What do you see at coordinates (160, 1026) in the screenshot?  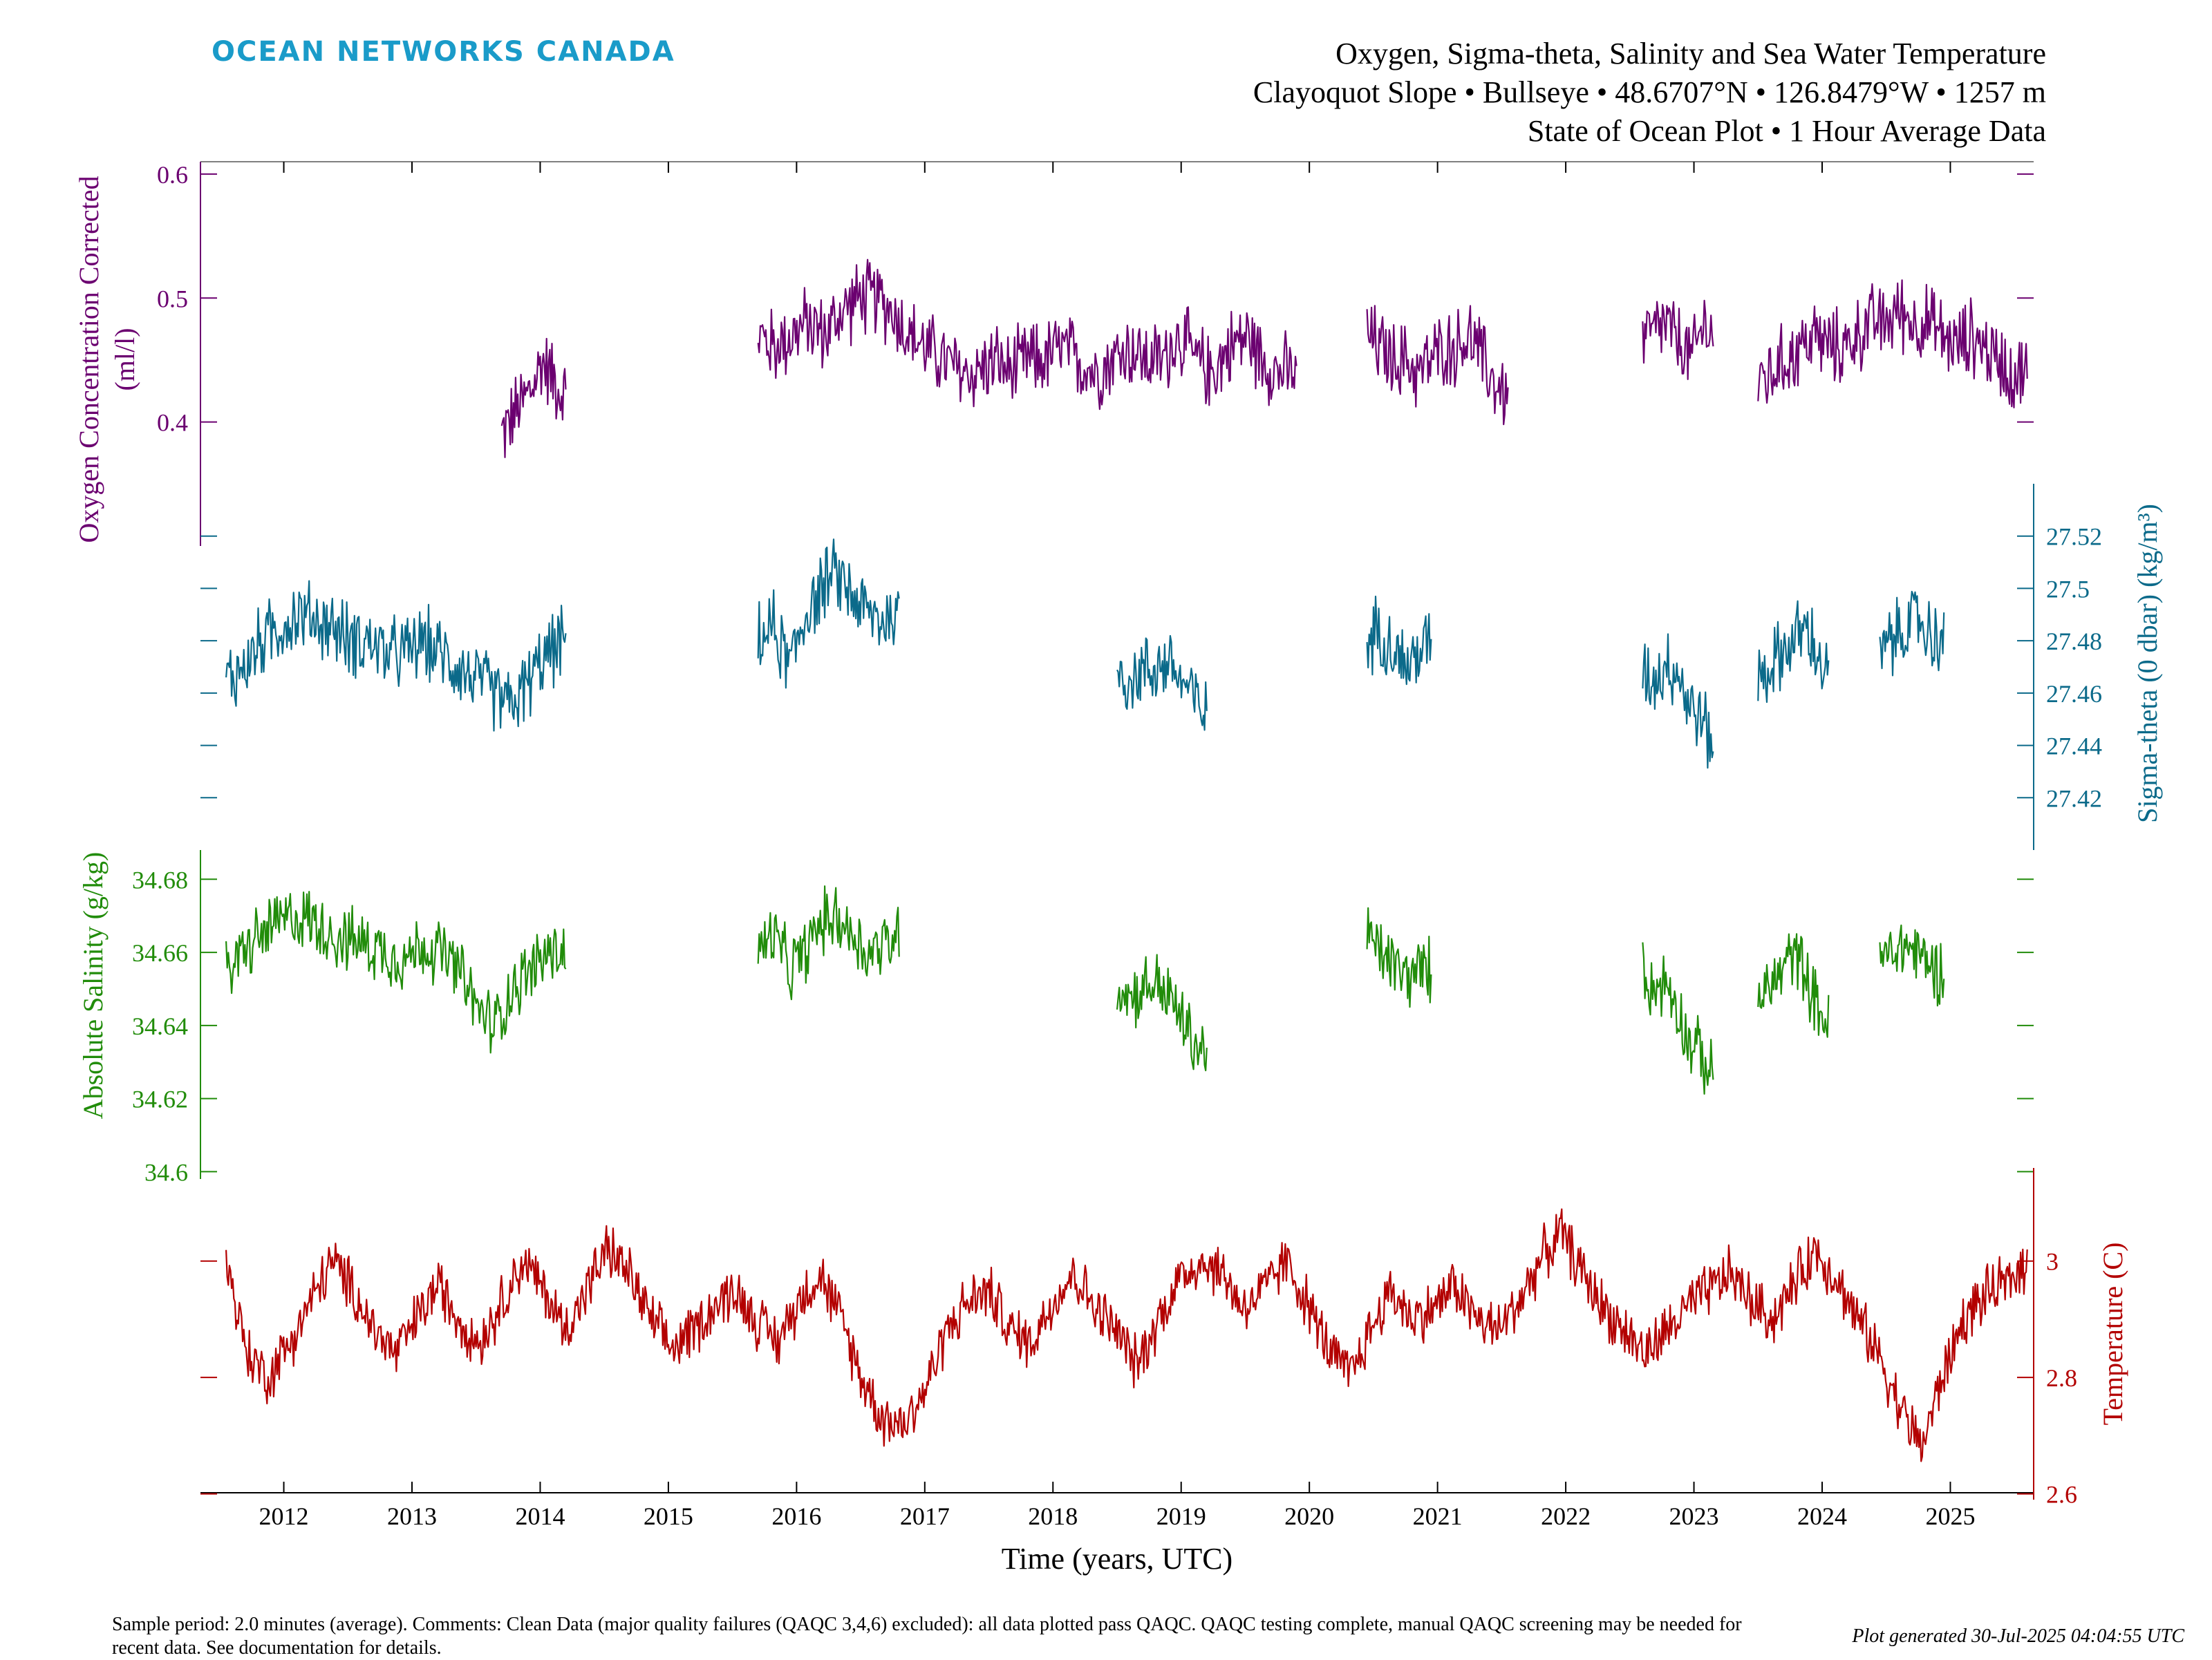 I see `salinity-tick-label: 34.64` at bounding box center [160, 1026].